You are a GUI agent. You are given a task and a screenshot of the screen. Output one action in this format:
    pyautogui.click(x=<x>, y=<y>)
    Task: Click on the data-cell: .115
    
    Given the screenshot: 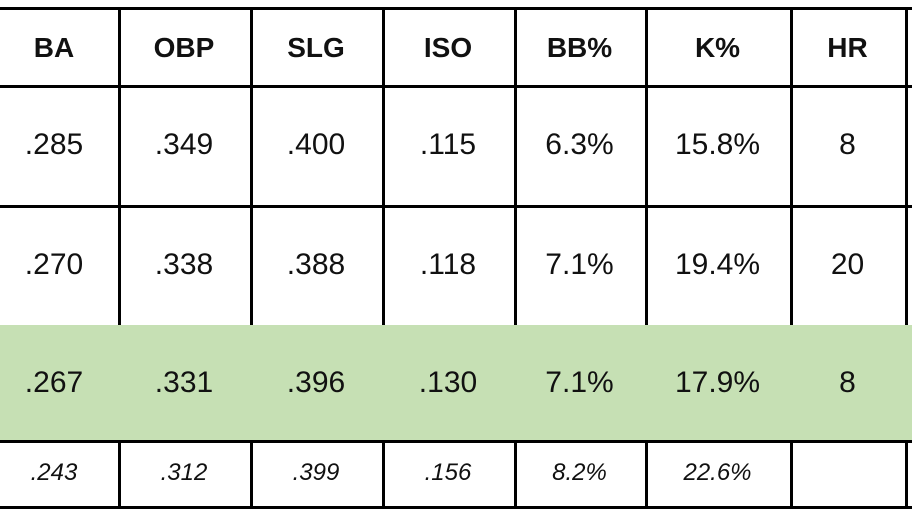 What is the action you would take?
    pyautogui.click(x=449, y=146)
    